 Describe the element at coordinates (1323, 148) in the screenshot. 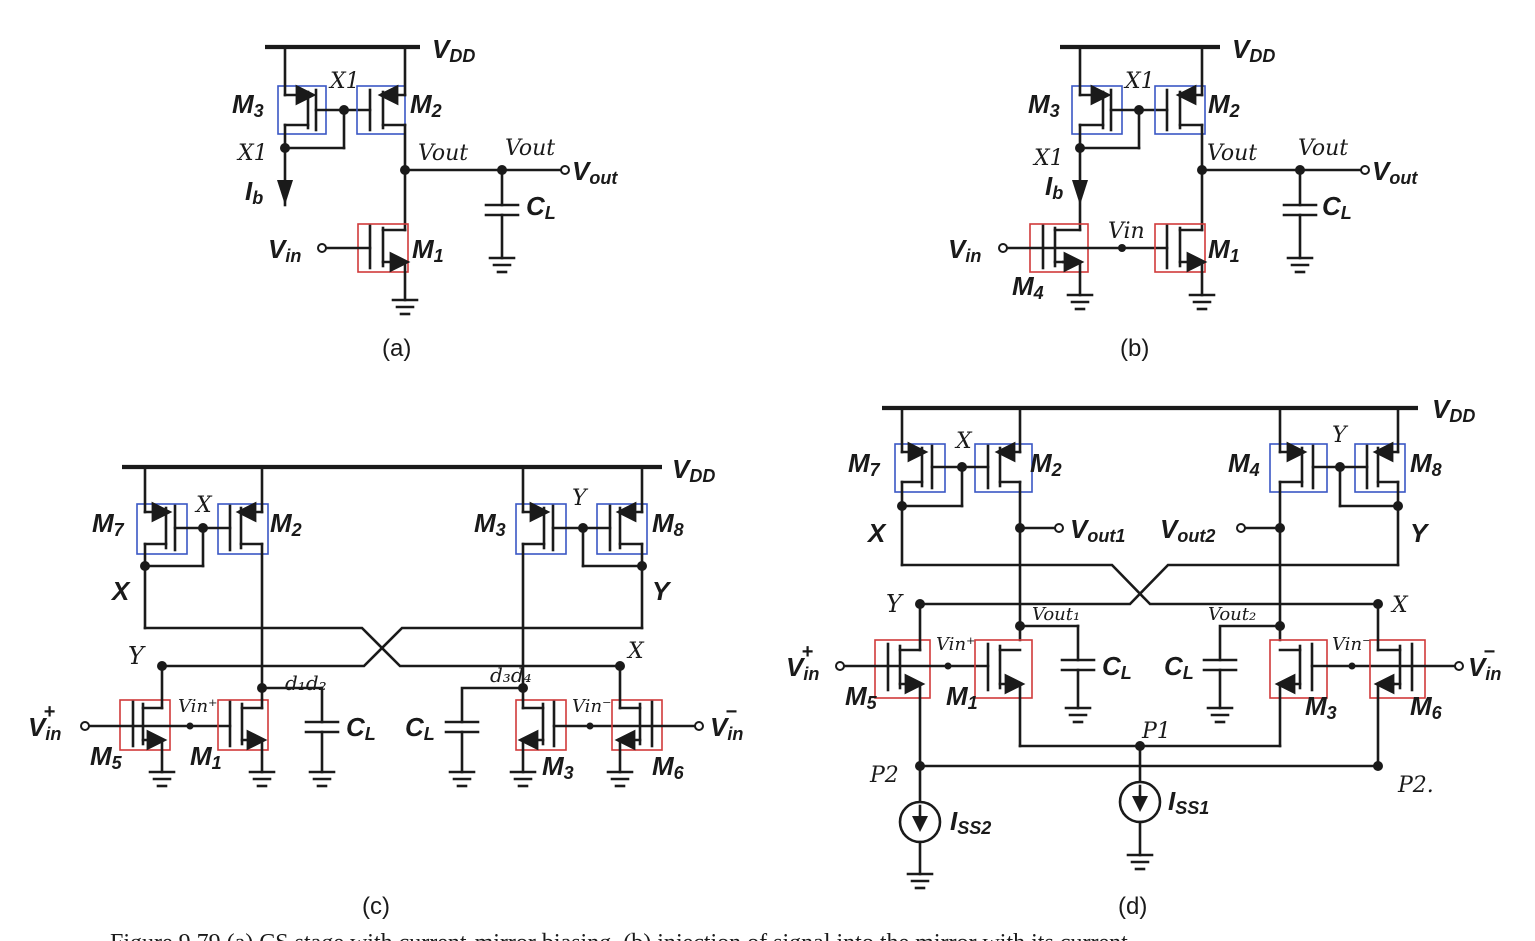

I see `vout-hw2-b: Vout` at that location.